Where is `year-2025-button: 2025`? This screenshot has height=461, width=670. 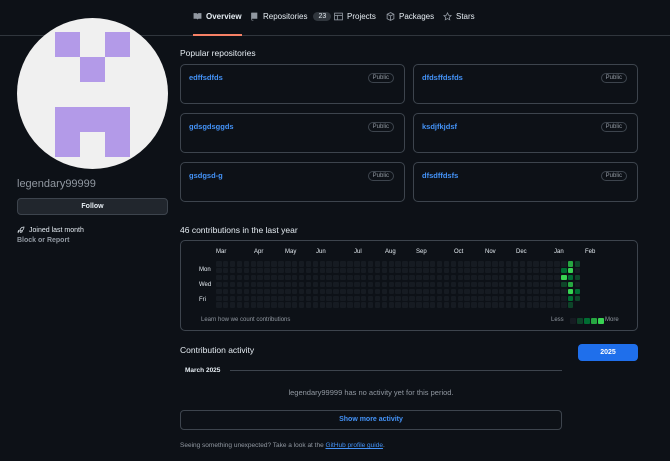 year-2025-button: 2025 is located at coordinates (608, 352).